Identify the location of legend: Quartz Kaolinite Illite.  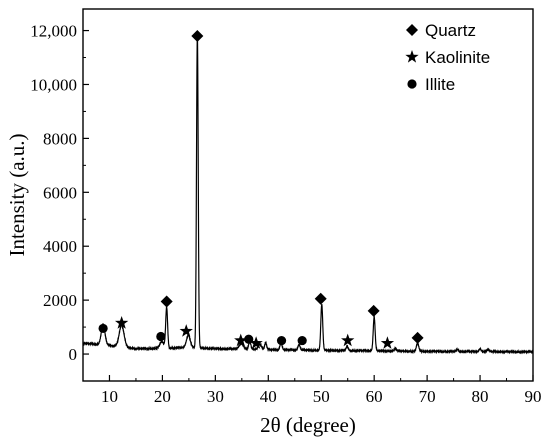
(447, 57).